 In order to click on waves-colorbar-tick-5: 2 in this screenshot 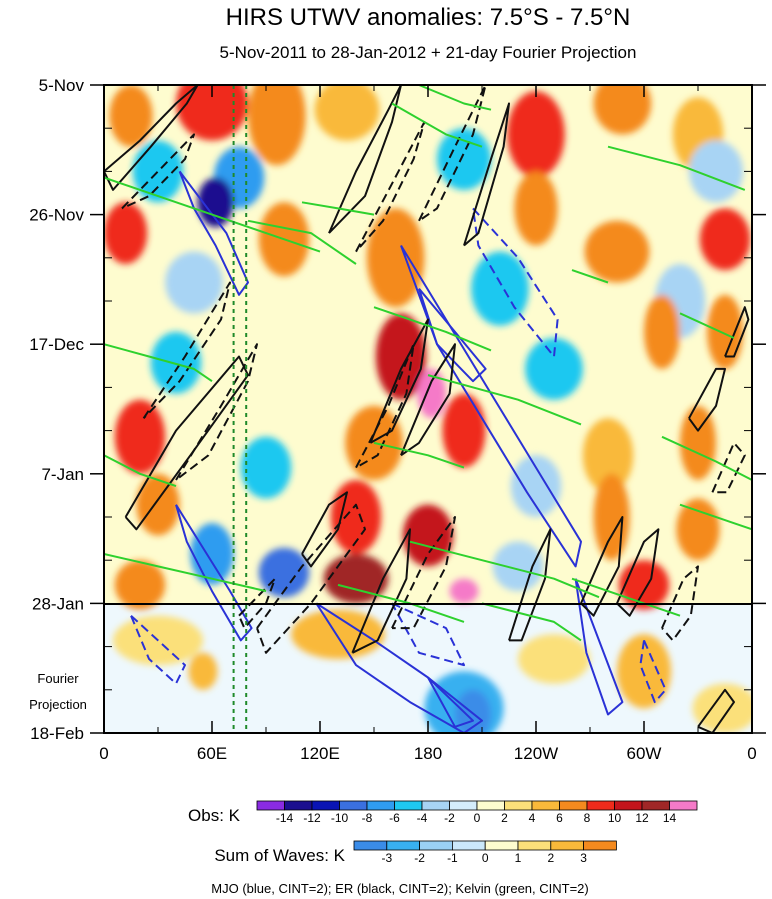, I will do `click(550, 858)`.